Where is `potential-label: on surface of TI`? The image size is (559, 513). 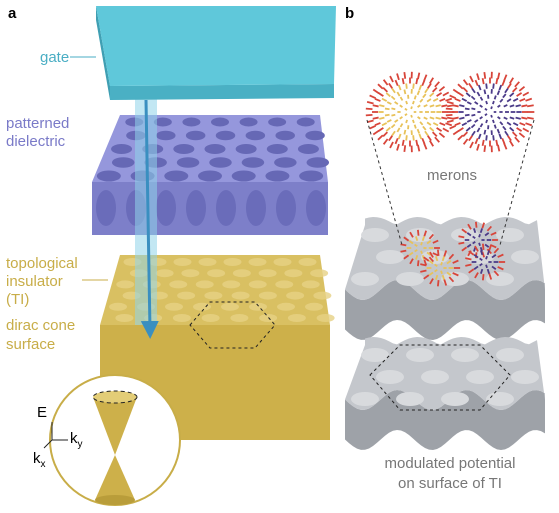
potential-label: on surface of TI is located at coordinates (450, 483).